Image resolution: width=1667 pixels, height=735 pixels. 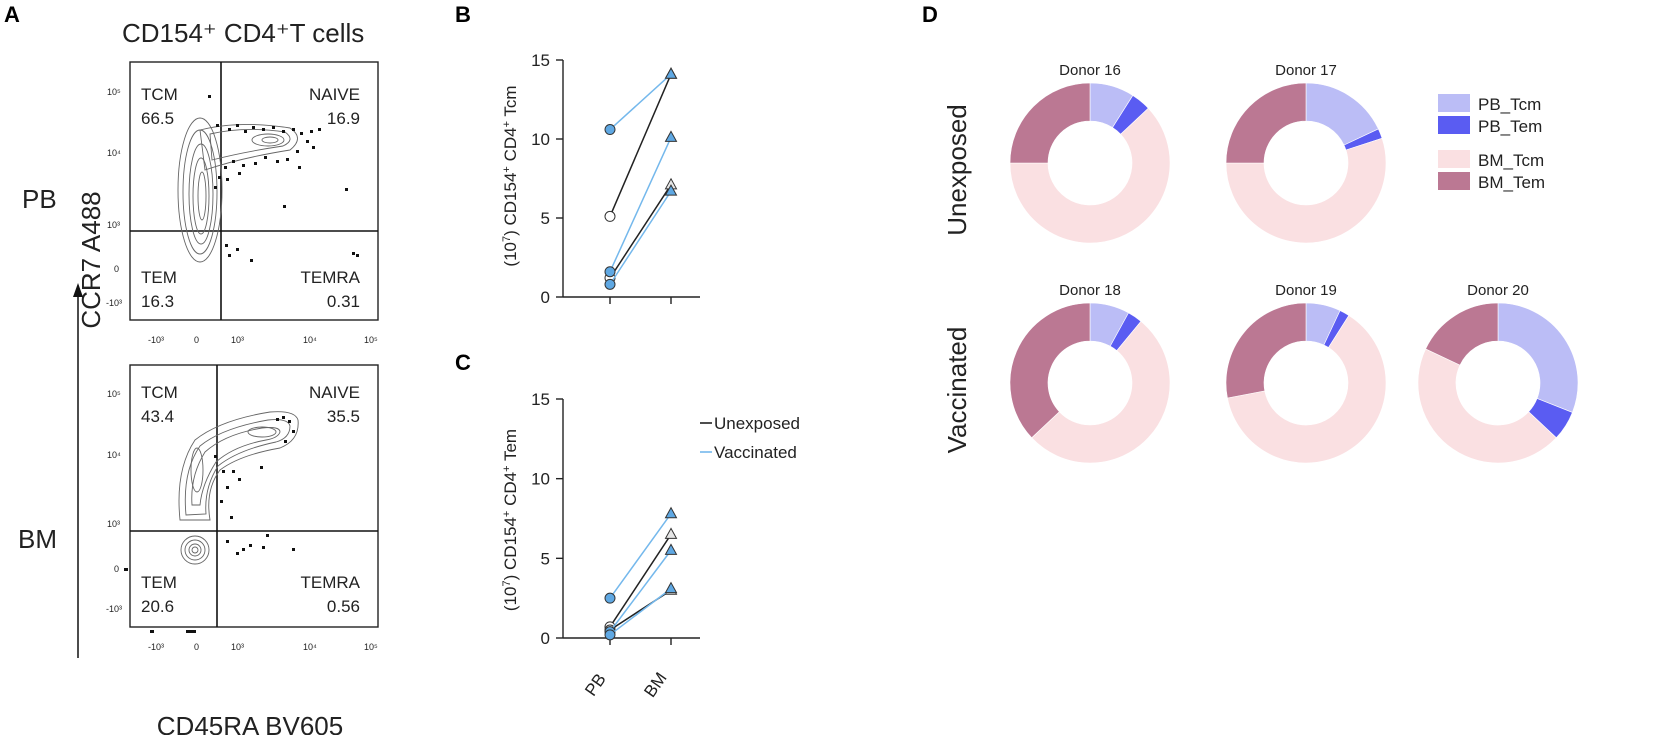 What do you see at coordinates (113, 225) in the screenshot?
I see `ytick-pb-3: 10³` at bounding box center [113, 225].